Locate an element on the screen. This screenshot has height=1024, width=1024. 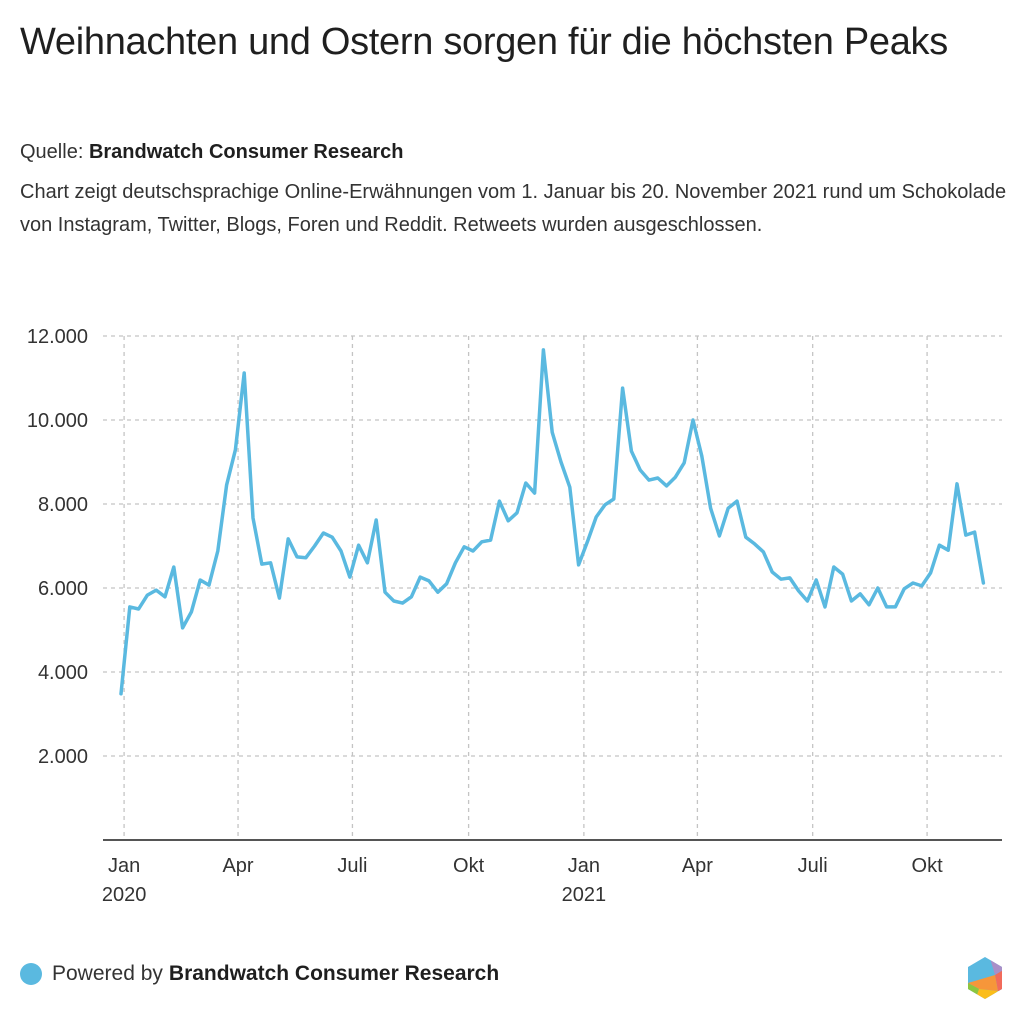
source-line: Quelle: Brandwatch Consumer Research is located at coordinates (211, 152).